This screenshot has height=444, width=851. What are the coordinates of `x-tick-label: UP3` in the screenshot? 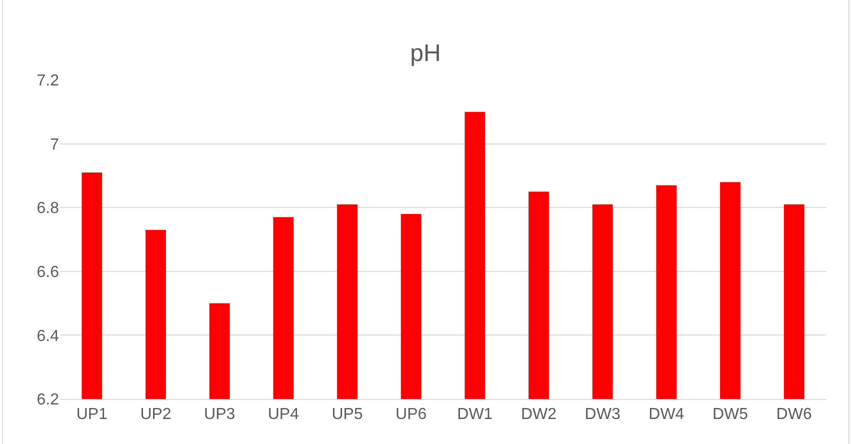 It's located at (220, 415).